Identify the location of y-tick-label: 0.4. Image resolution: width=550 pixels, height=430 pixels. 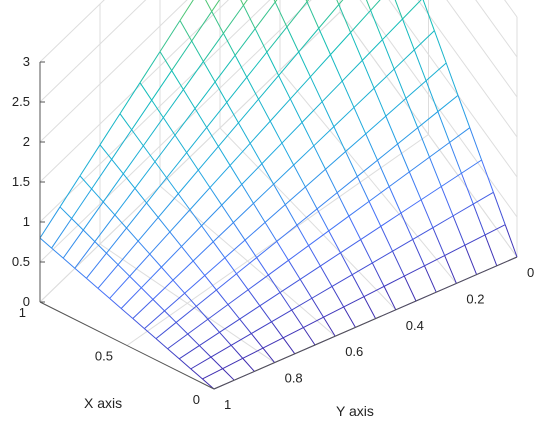
(415, 325).